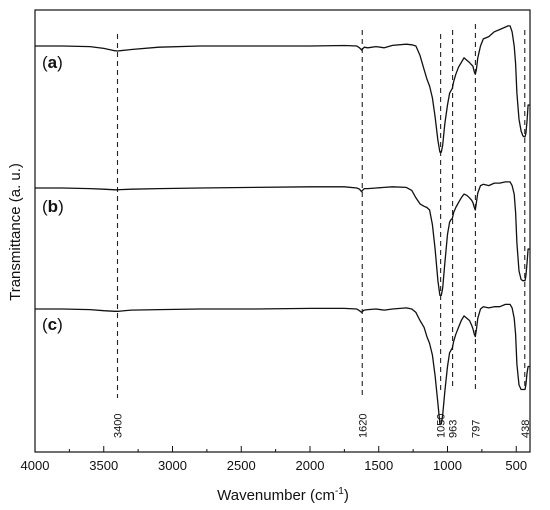 This screenshot has width=550, height=510. Describe the element at coordinates (283, 495) in the screenshot. I see `x-axis-title: Wavenumber (cm-1)` at that location.